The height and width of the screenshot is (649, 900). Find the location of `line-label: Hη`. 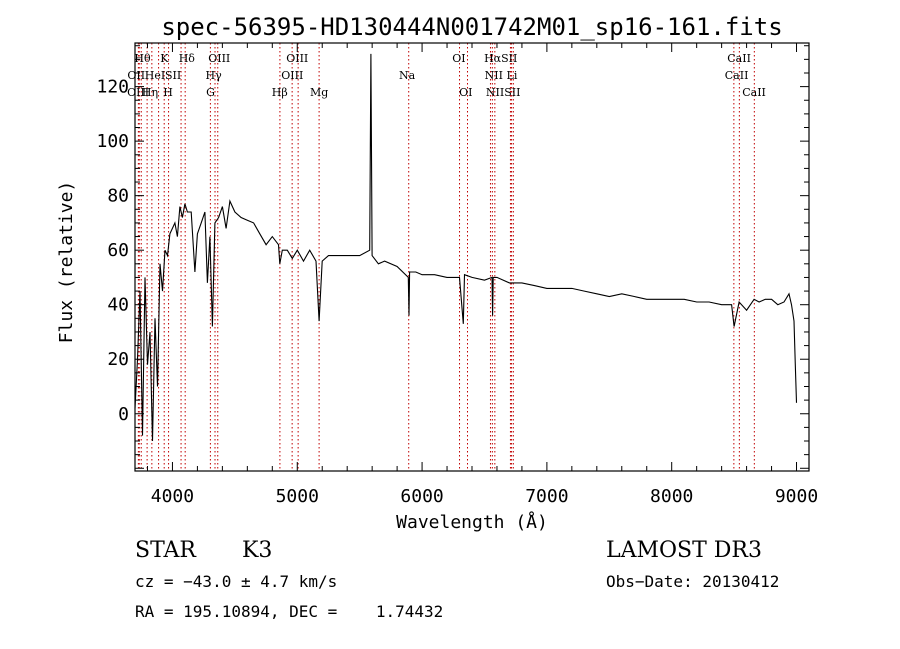

line-label: Hη is located at coordinates (150, 92).